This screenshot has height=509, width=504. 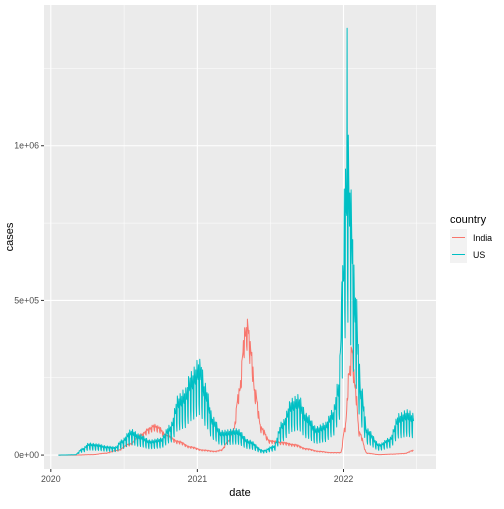 I want to click on y-tick-label: 1e+06, so click(x=26, y=146).